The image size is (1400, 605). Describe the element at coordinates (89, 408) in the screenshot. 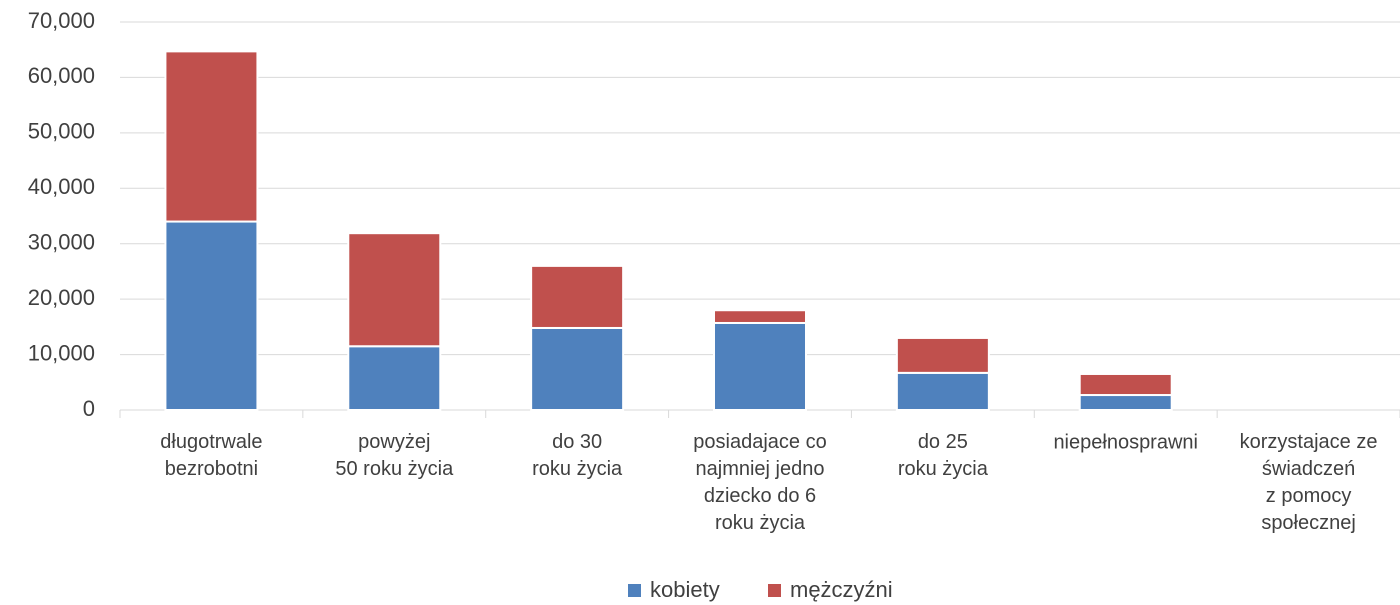

I see `y-tick-label: 0` at that location.